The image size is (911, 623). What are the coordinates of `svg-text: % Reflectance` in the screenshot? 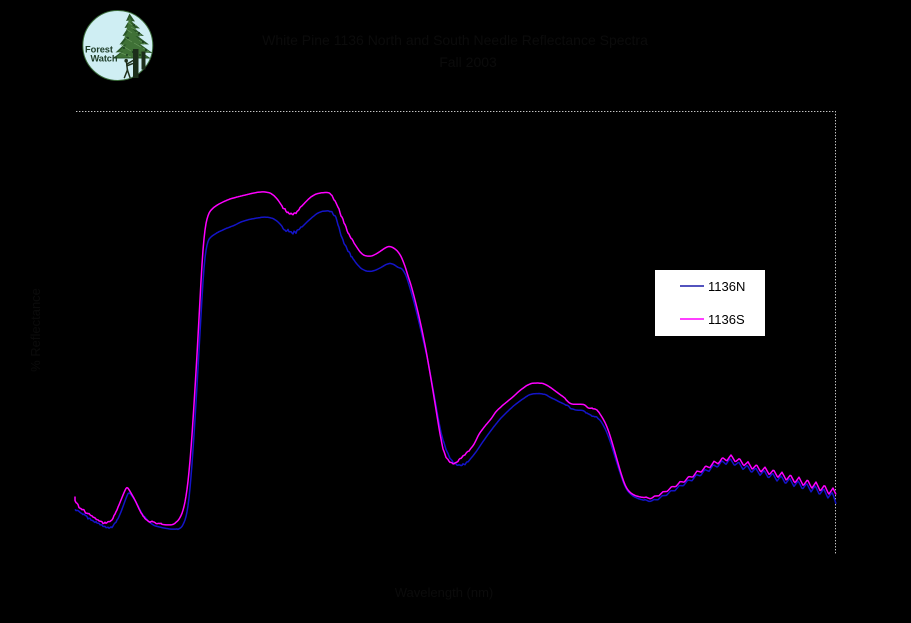 It's located at (35, 330).